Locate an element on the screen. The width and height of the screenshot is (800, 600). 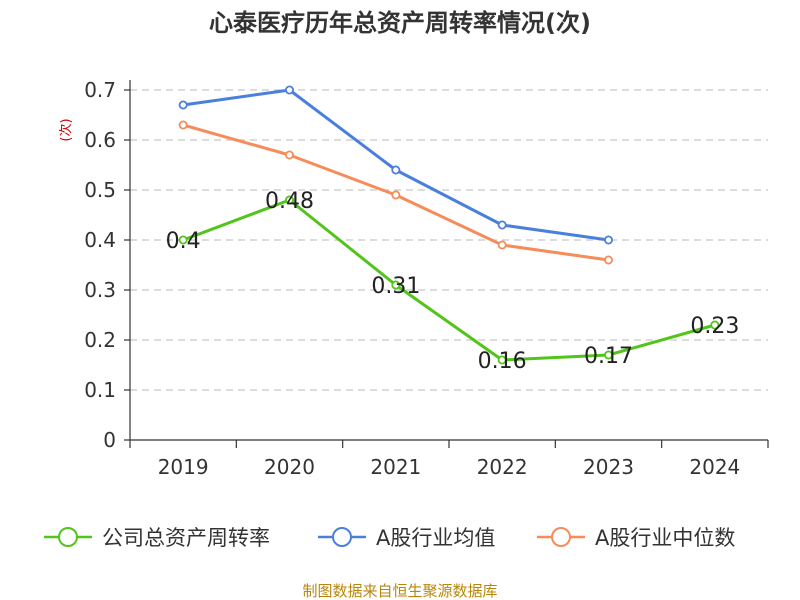
chart-title: 心泰医疗历年总资产周转率情况(次) is located at coordinates (400, 23).